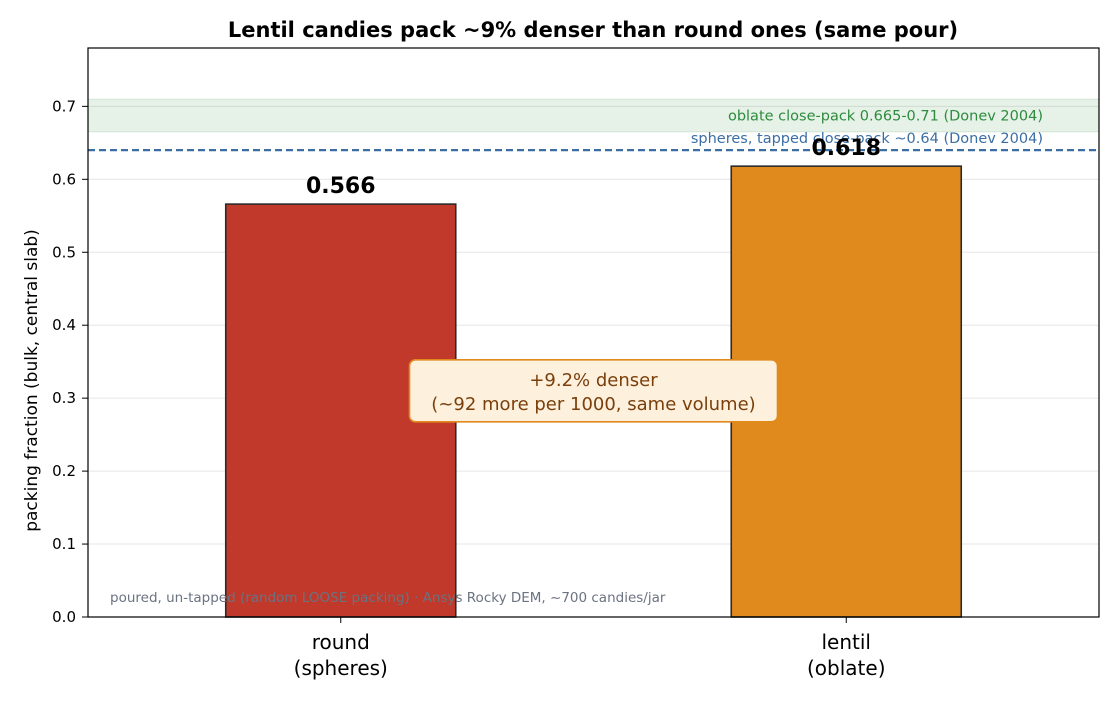 The width and height of the screenshot is (1118, 702). What do you see at coordinates (32, 380) in the screenshot?
I see `y-axis-label: packing fraction (bulk, central slab)` at bounding box center [32, 380].